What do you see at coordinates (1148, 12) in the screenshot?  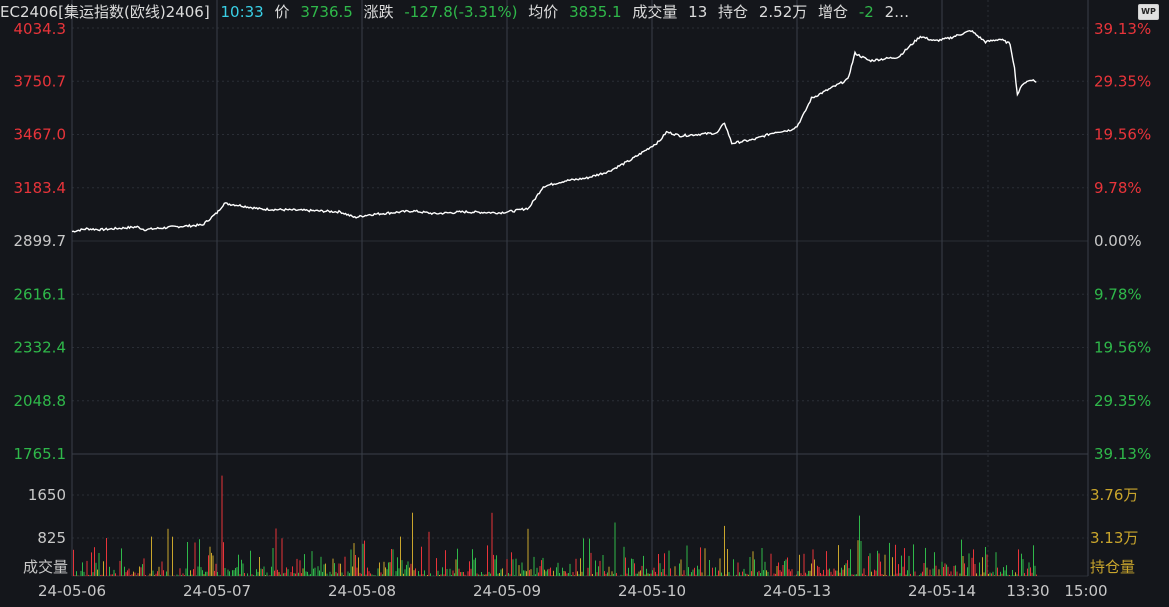 I see `wp-badge-icon: WP` at bounding box center [1148, 12].